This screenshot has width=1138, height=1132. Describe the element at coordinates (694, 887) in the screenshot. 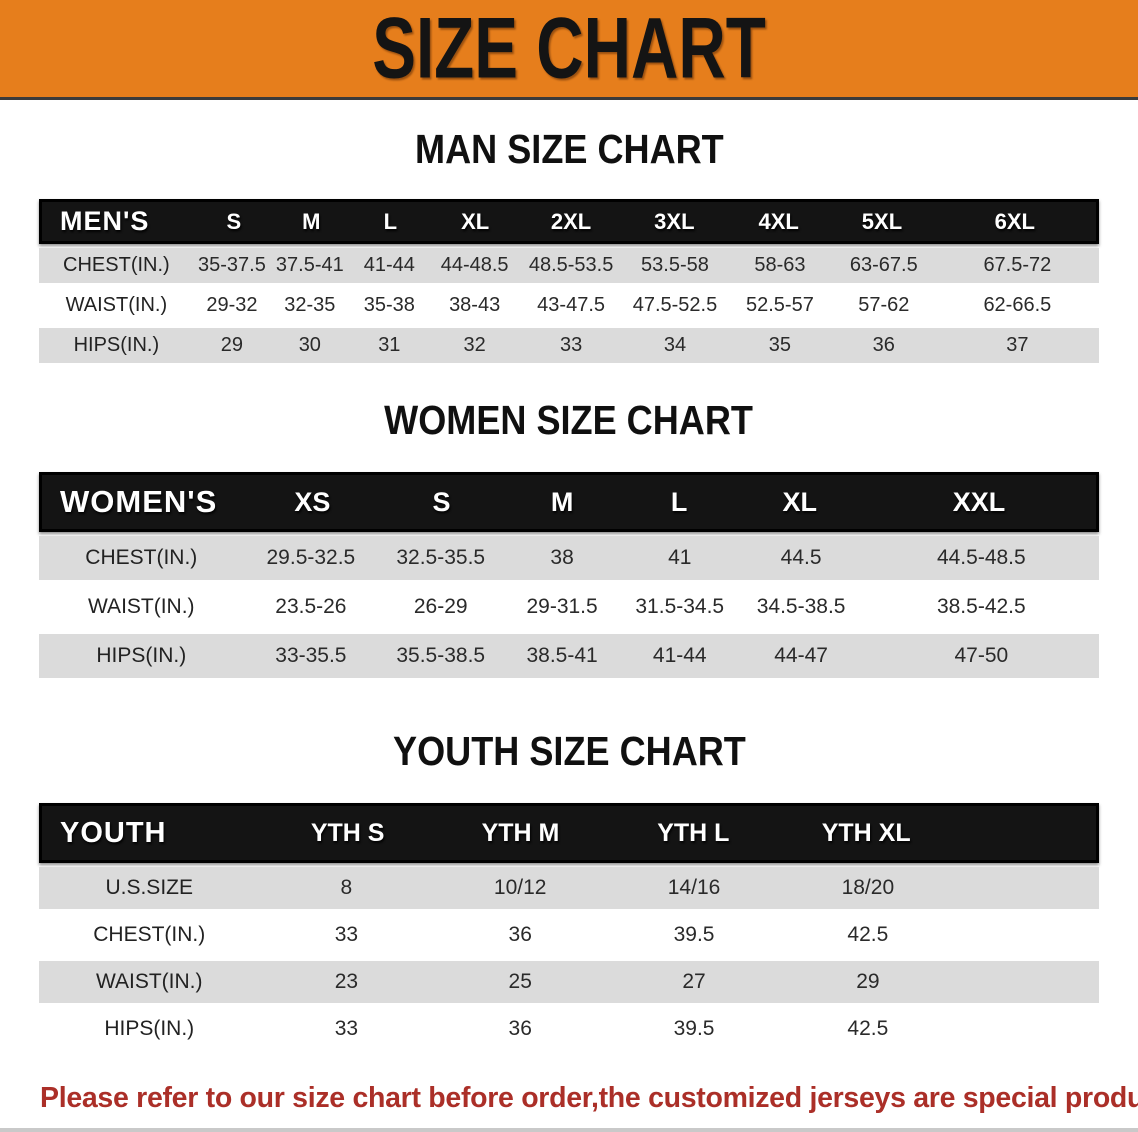

I see `youth-value-cell-2: 14/16` at that location.